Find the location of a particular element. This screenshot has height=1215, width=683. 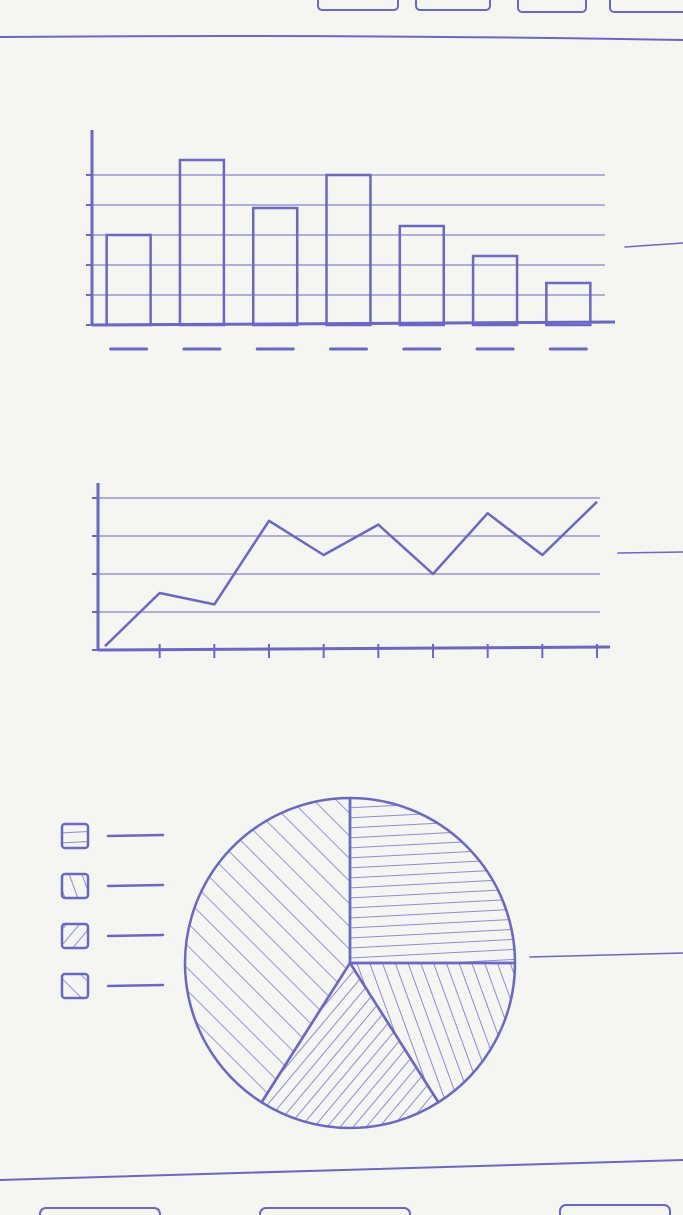

side-notes is located at coordinates (606, 600).